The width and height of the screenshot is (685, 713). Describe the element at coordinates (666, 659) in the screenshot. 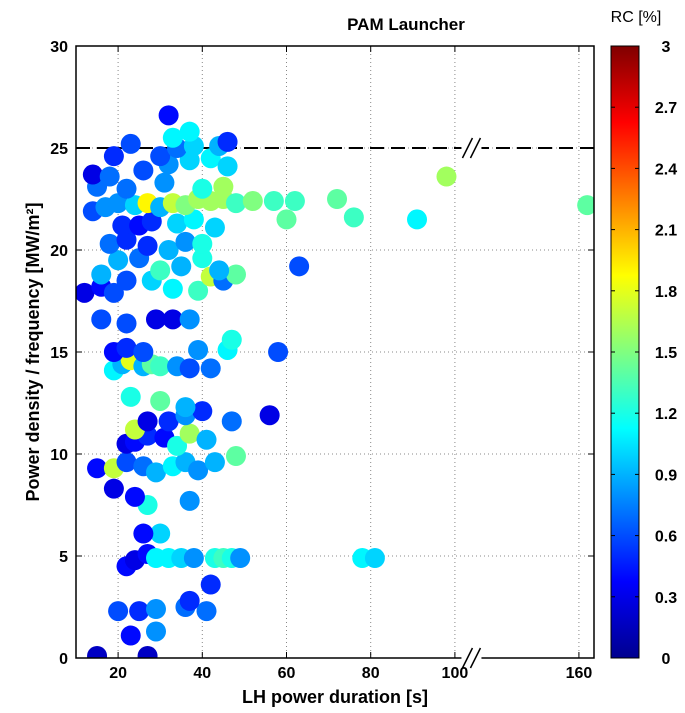

I see `colorbar-tick-label: 0` at that location.